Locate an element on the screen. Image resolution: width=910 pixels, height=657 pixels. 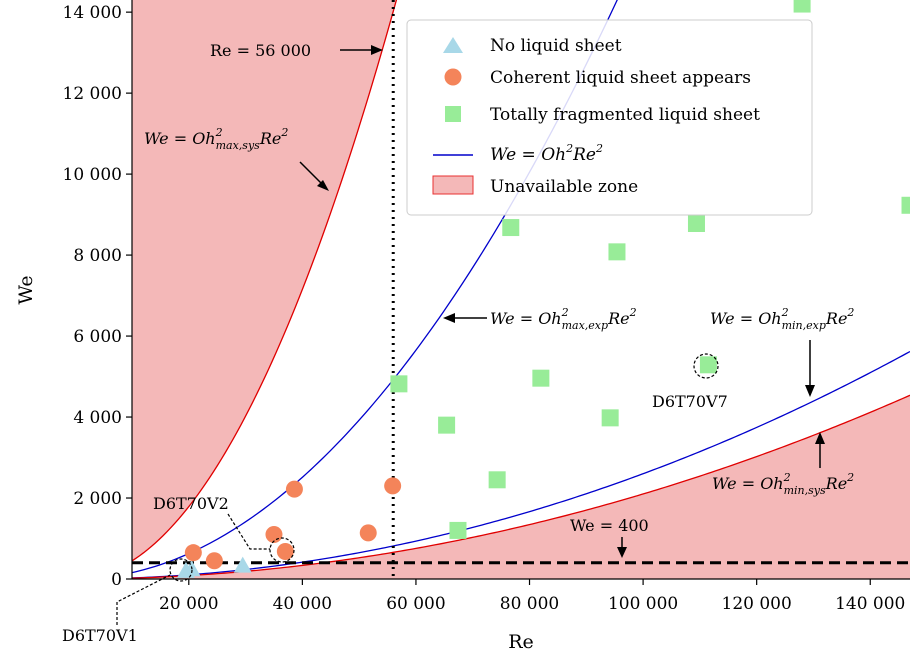
legend-label-fragmented: Totally fragmented liquid sheet is located at coordinates (625, 115).